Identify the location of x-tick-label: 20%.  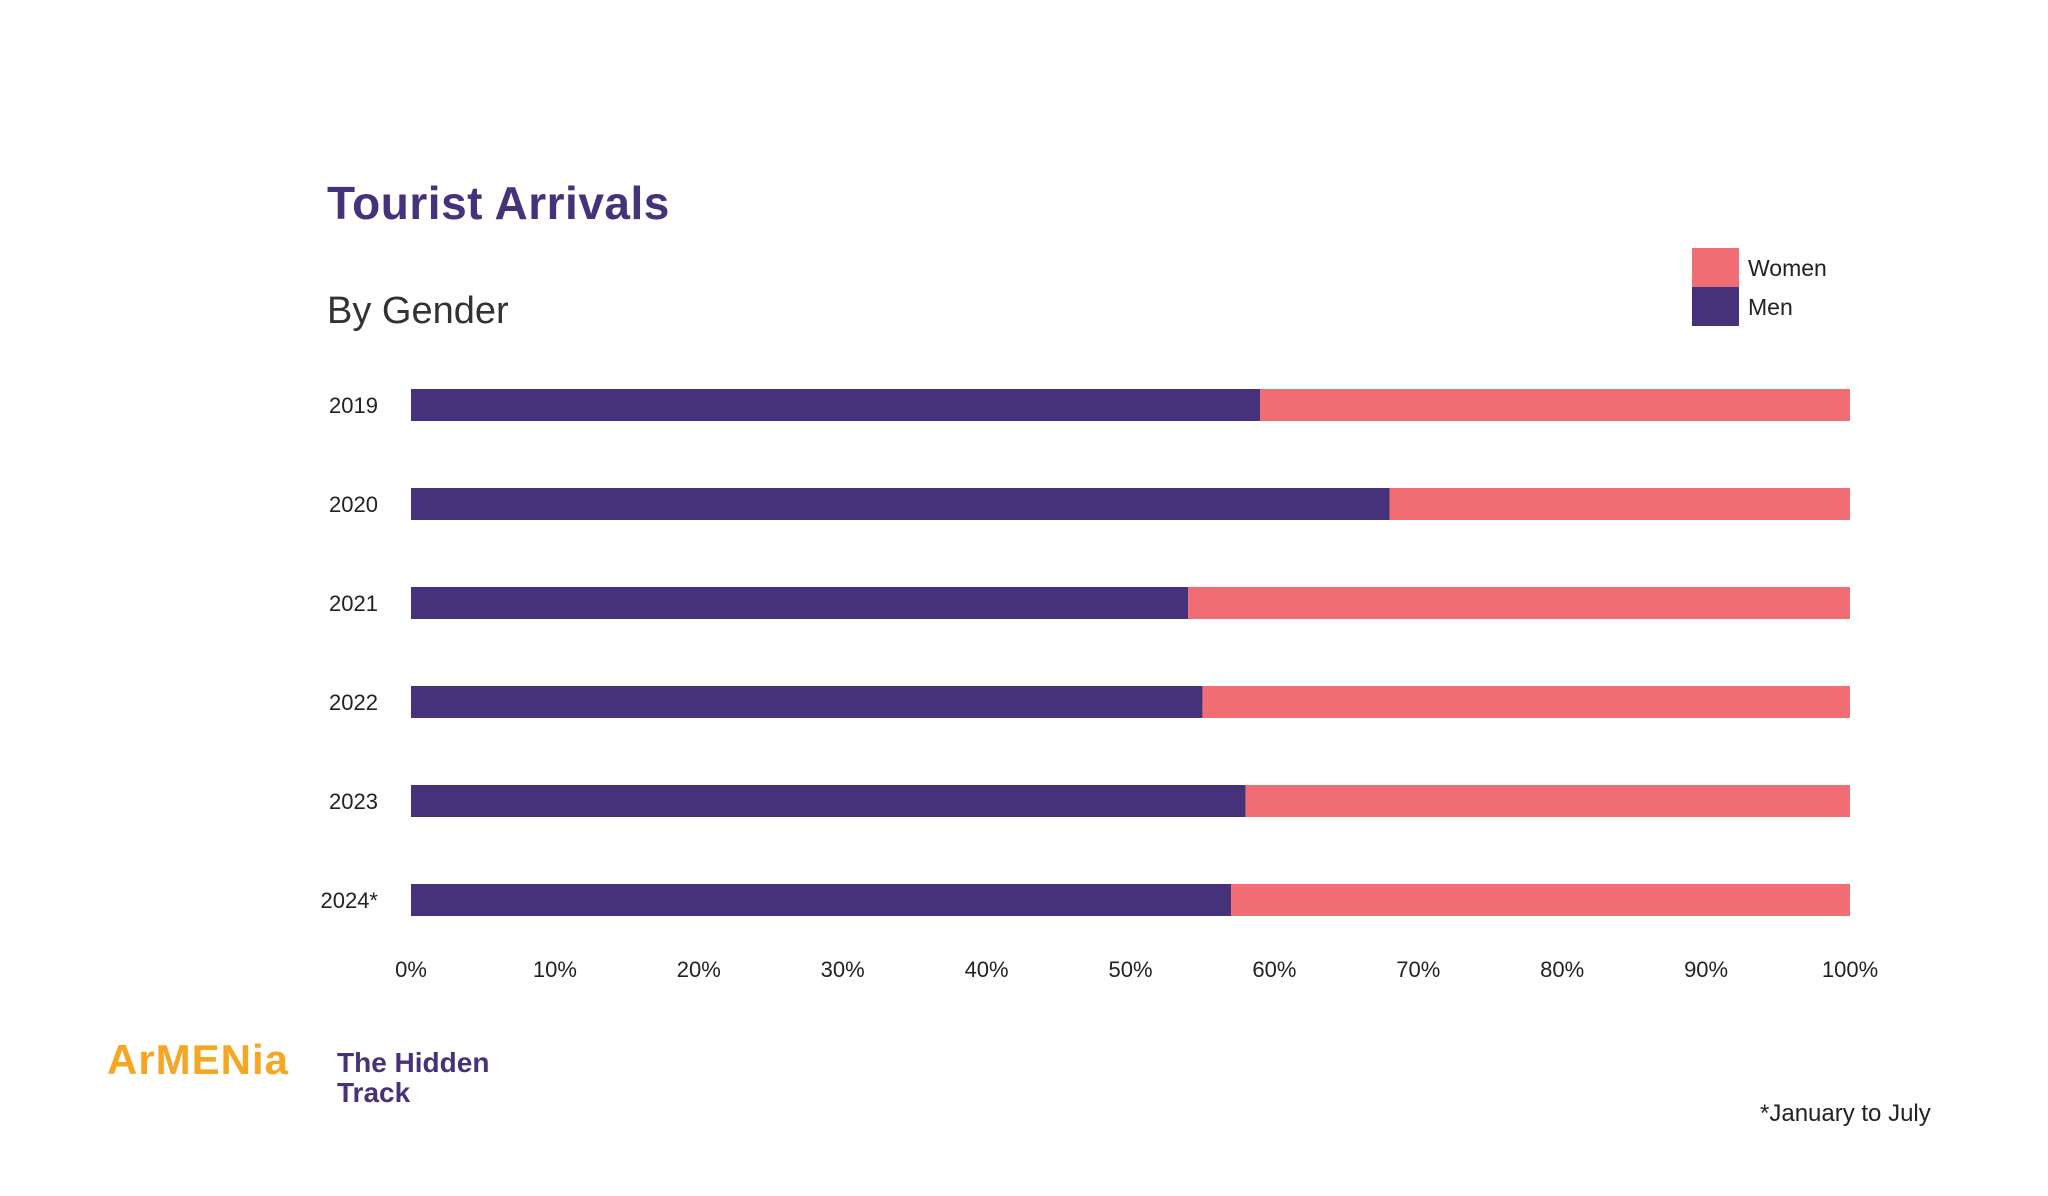
(699, 969).